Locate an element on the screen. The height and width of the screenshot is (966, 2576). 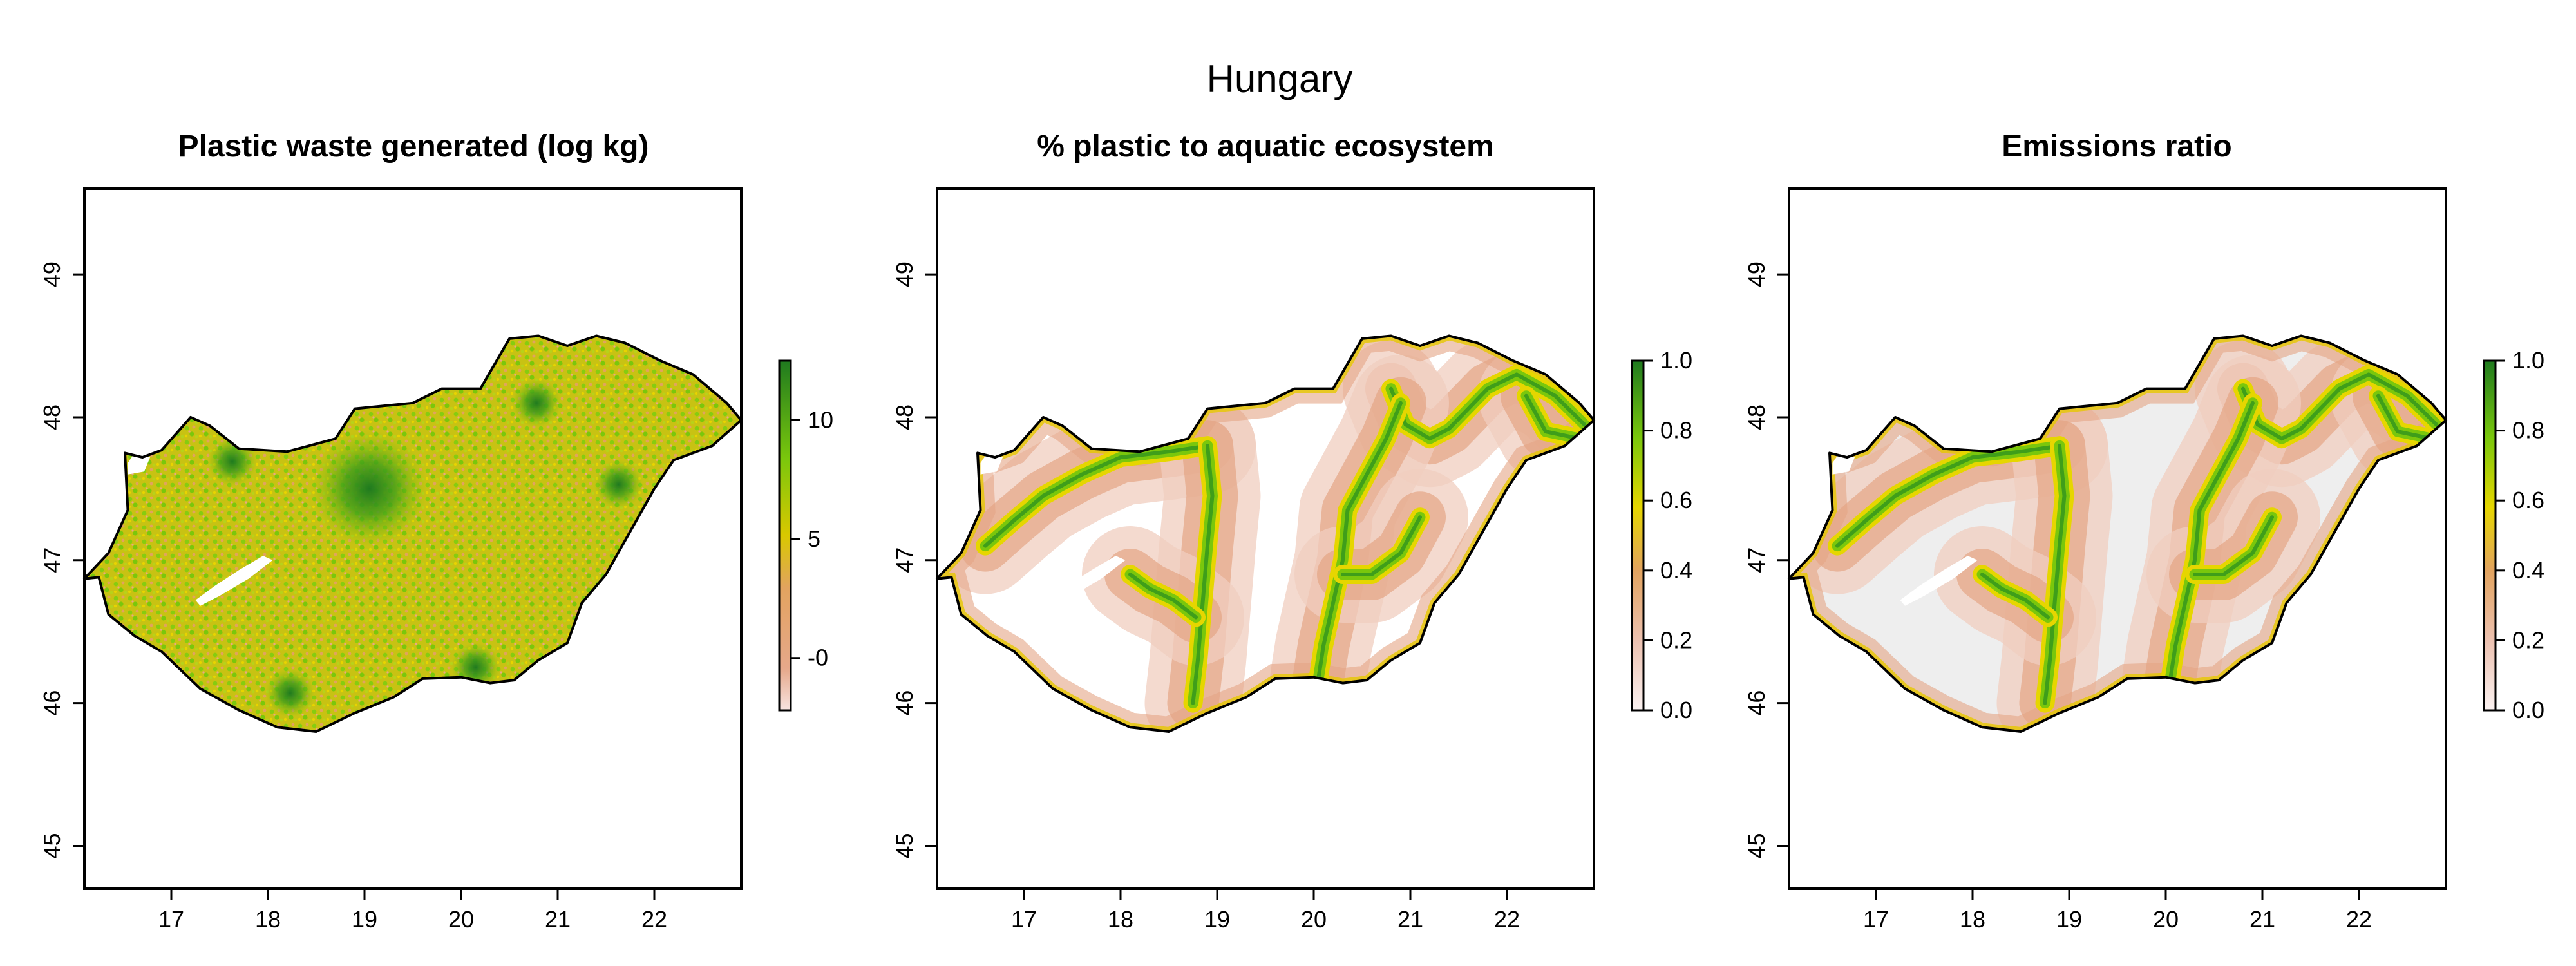
panel-title: Plastic waste generated (log kg) is located at coordinates (414, 147).